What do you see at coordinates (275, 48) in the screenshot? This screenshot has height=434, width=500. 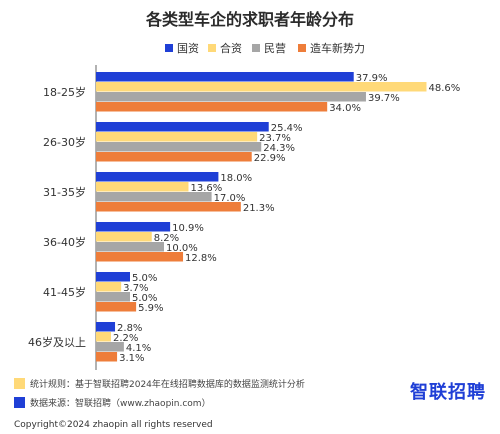 I see `legend-label: 民营` at bounding box center [275, 48].